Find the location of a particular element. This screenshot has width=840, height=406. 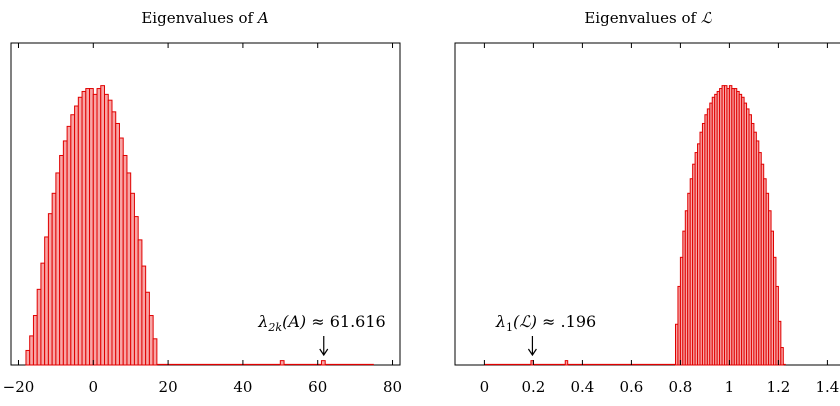

x-tick-label: 1.4 is located at coordinates (827, 387).